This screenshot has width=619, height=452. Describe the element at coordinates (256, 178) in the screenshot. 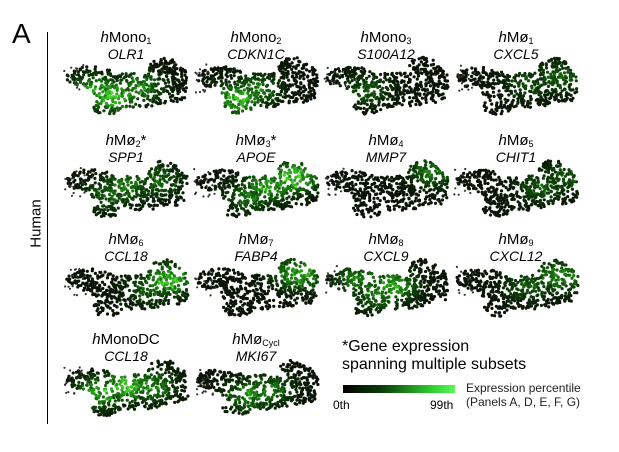

I see `umap-panel: hMø3* APOE` at that location.